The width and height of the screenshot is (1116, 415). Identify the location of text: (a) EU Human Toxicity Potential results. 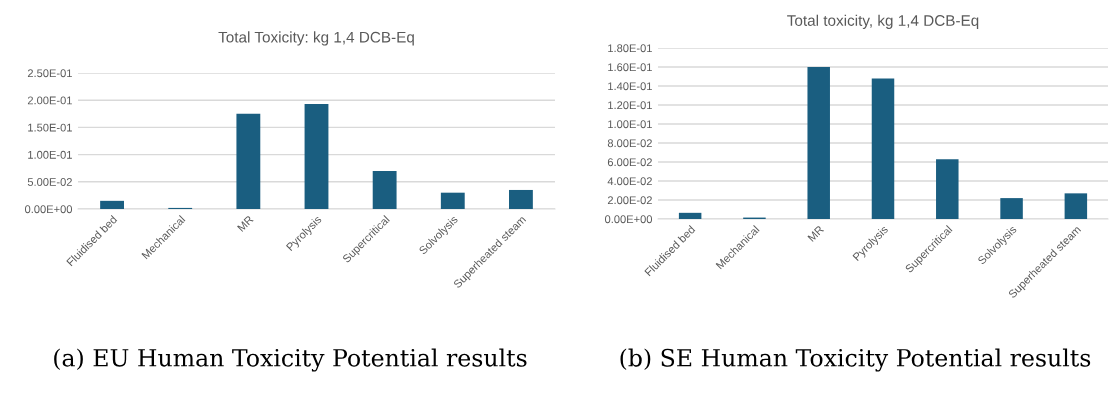
(290, 360).